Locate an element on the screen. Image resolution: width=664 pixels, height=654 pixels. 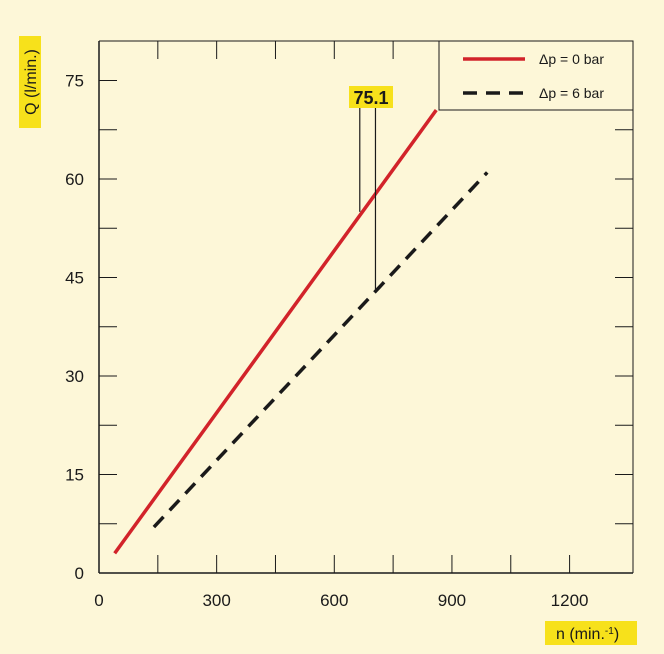
x-tick-label: 300 is located at coordinates (216, 600).